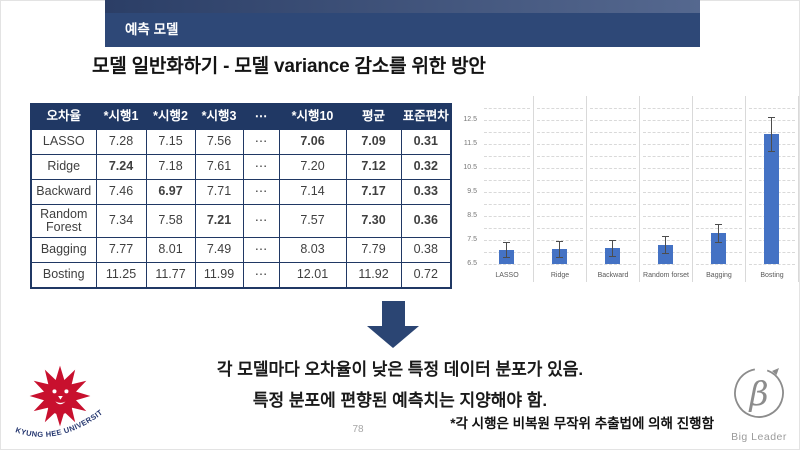  What do you see at coordinates (63, 275) in the screenshot?
I see `model-name-cell: Bosting` at bounding box center [63, 275].